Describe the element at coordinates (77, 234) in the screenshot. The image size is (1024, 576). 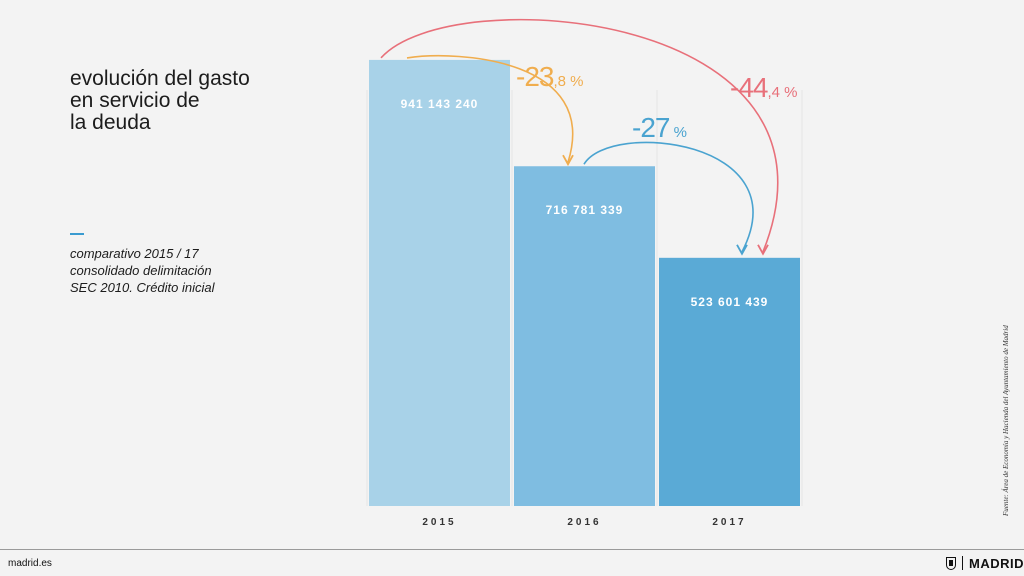
I see `accent-dash` at that location.